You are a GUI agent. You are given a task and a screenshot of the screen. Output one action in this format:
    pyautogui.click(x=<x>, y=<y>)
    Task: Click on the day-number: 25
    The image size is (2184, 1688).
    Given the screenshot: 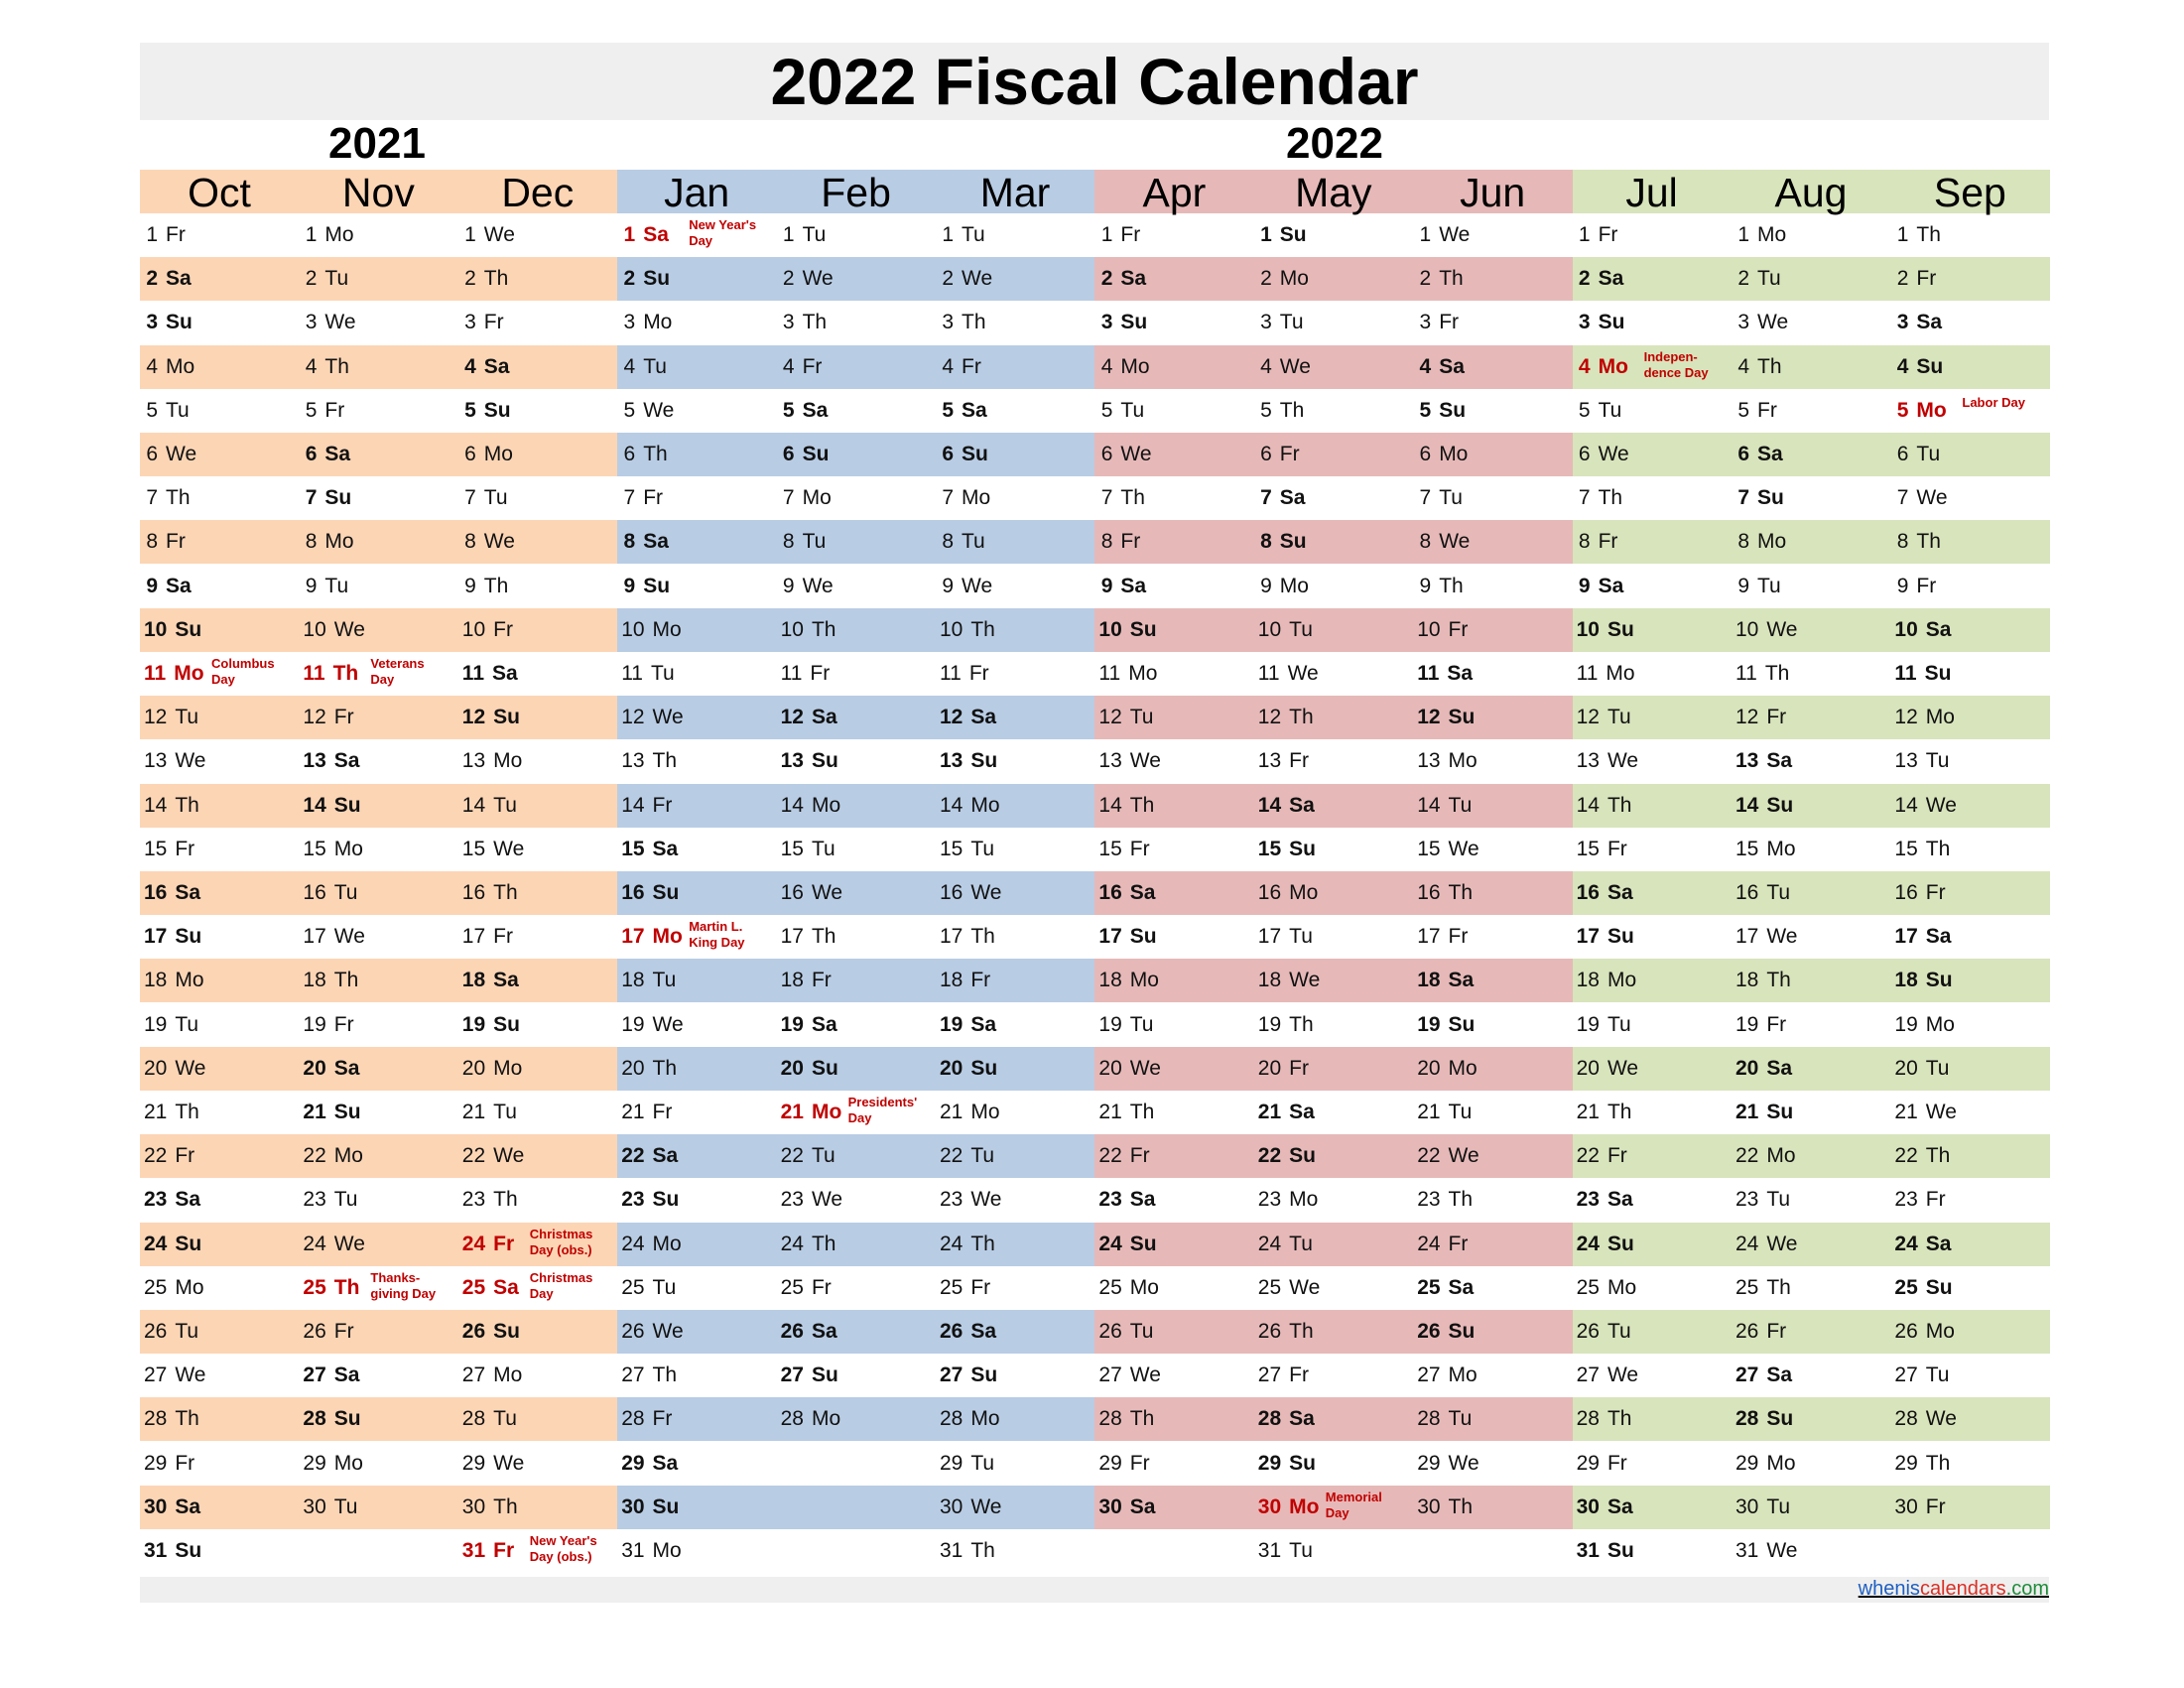 What is the action you would take?
    pyautogui.click(x=1747, y=1287)
    